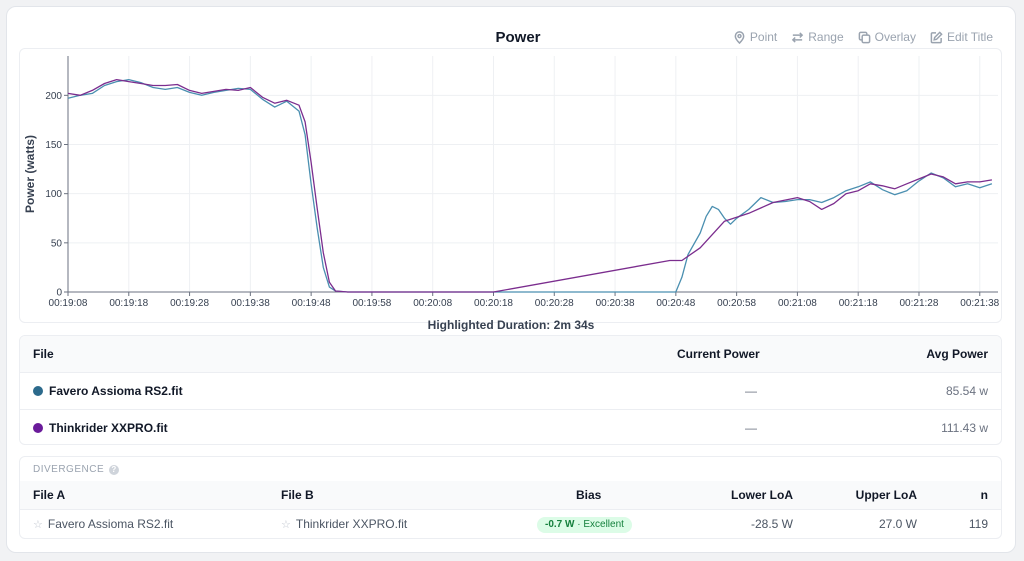 Image resolution: width=1024 pixels, height=561 pixels. I want to click on highlighted-duration: Highlighted Duration: 2m 34s, so click(511, 325).